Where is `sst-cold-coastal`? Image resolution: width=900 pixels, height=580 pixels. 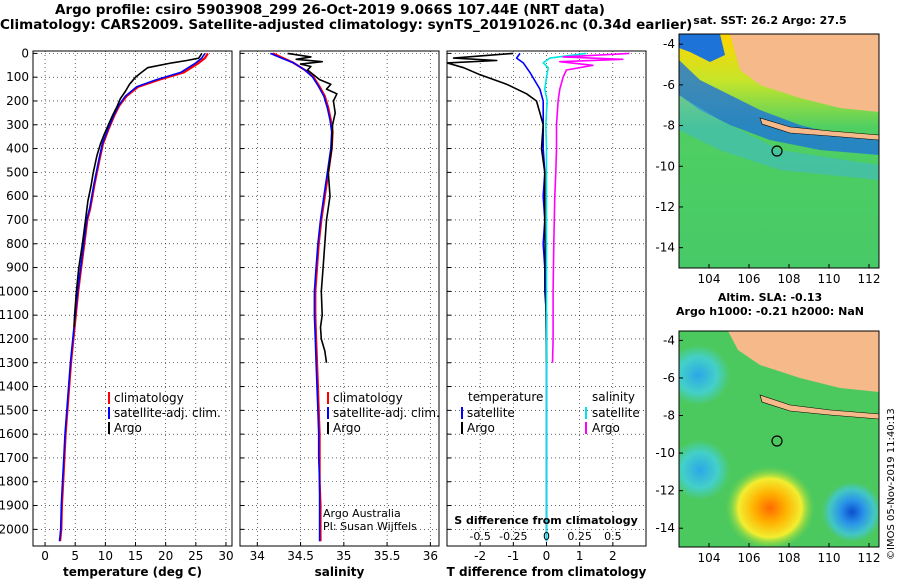
sst-cold-coastal is located at coordinates (779, 107).